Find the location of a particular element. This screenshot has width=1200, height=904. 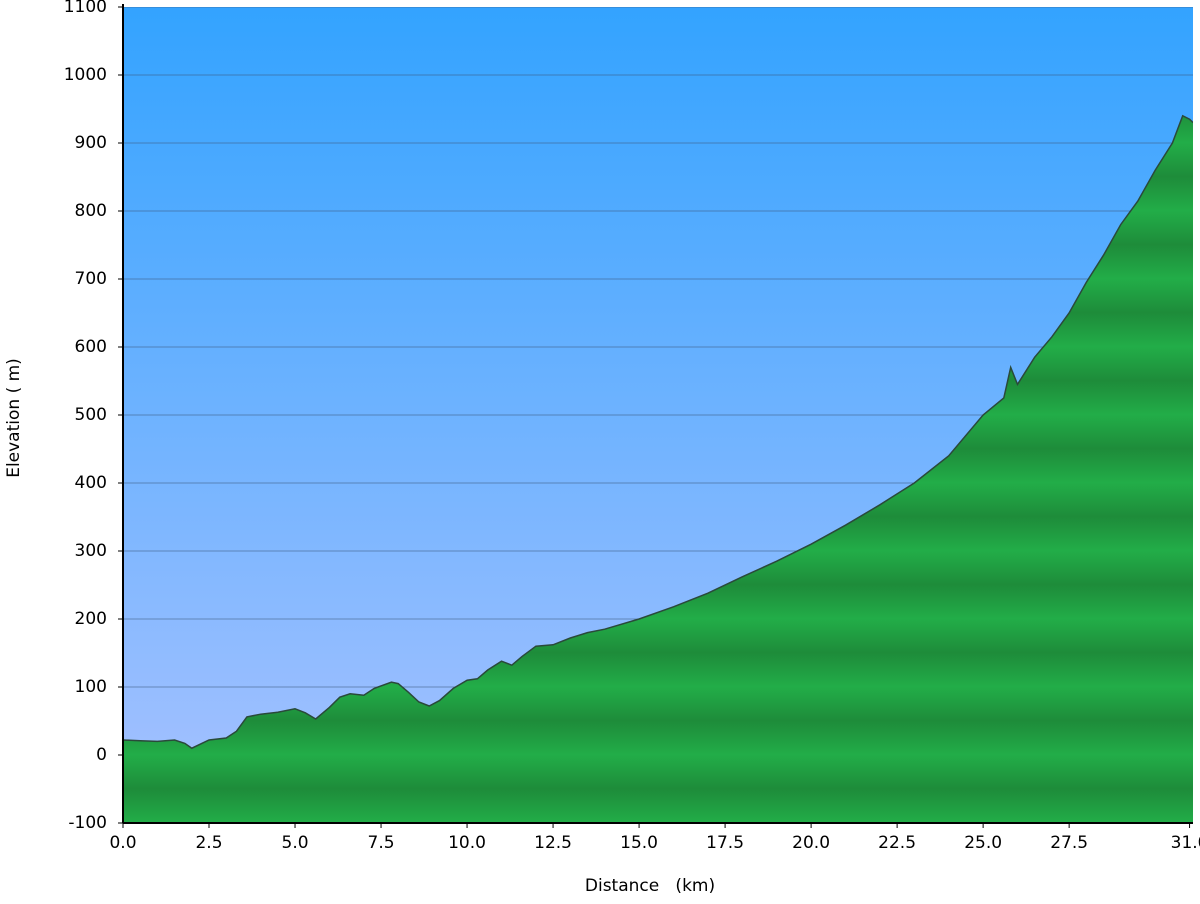

y-tick-label: 0 is located at coordinates (101, 755).